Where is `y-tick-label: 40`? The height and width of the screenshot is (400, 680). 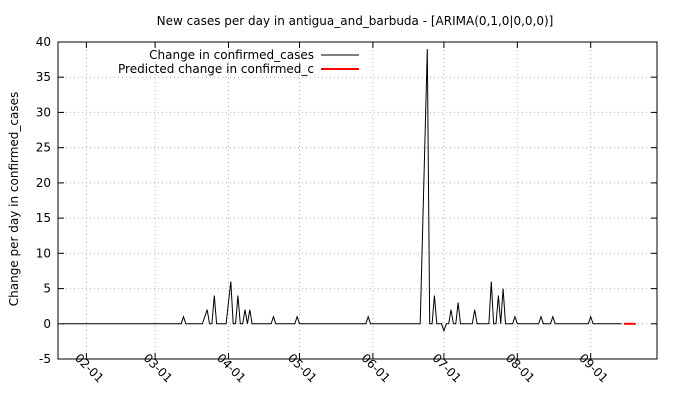 y-tick-label: 40 is located at coordinates (43, 42).